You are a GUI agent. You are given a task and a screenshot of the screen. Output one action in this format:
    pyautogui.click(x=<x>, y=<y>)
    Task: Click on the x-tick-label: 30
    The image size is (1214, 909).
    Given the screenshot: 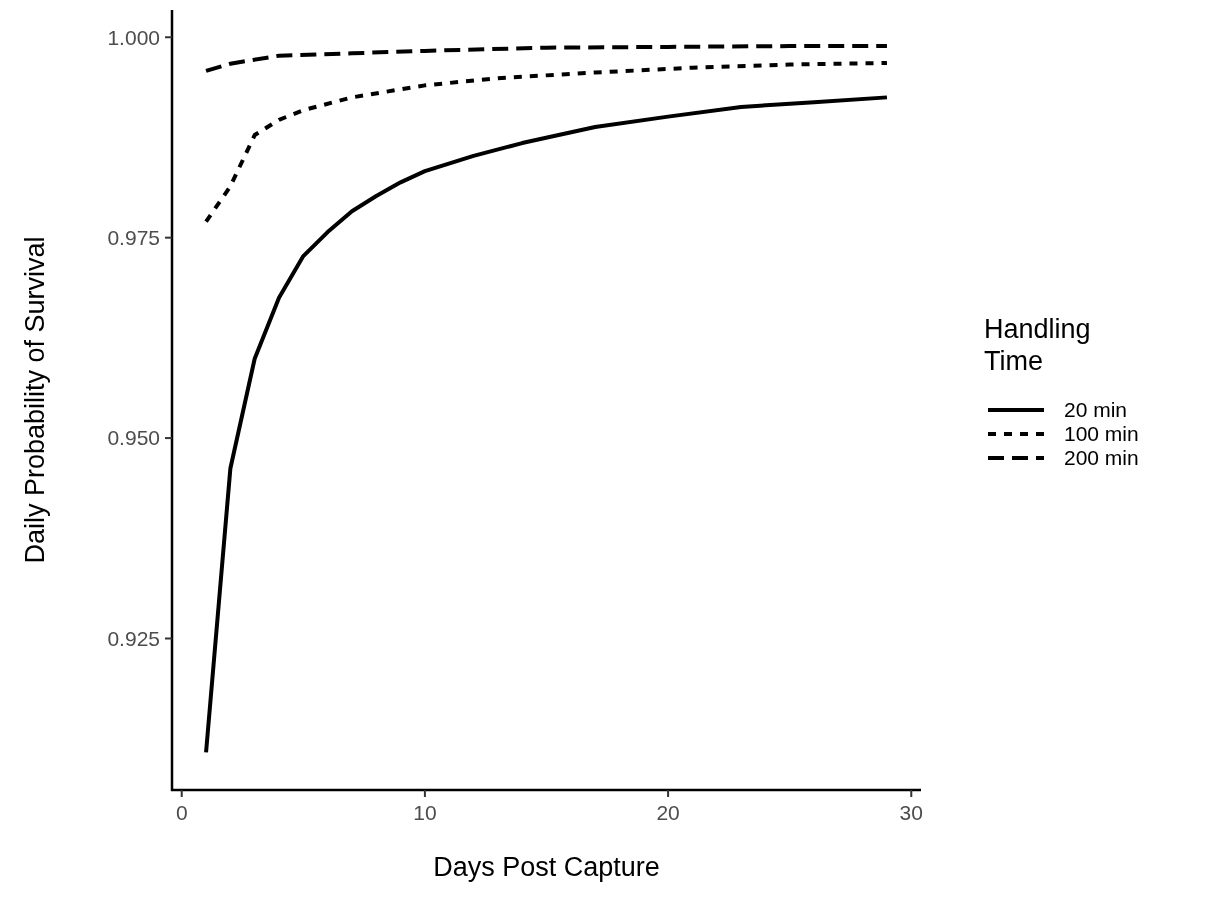 What is the action you would take?
    pyautogui.click(x=911, y=812)
    